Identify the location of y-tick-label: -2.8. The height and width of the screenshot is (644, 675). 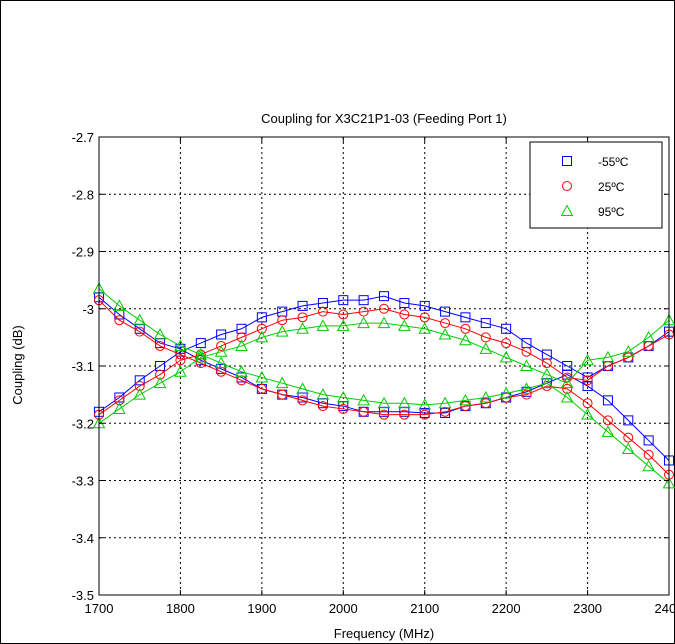
(83, 194).